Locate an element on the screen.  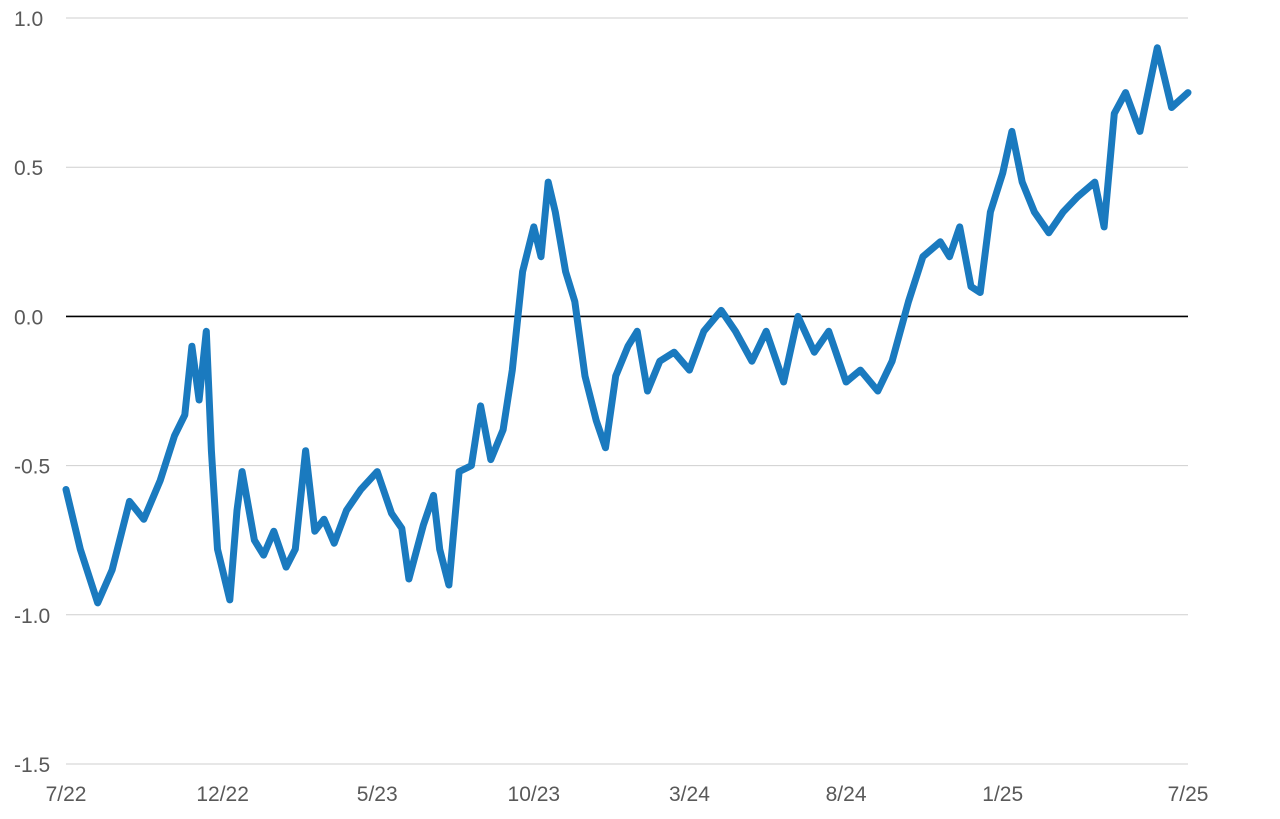
y-tick-label: 0.5 is located at coordinates (28, 168).